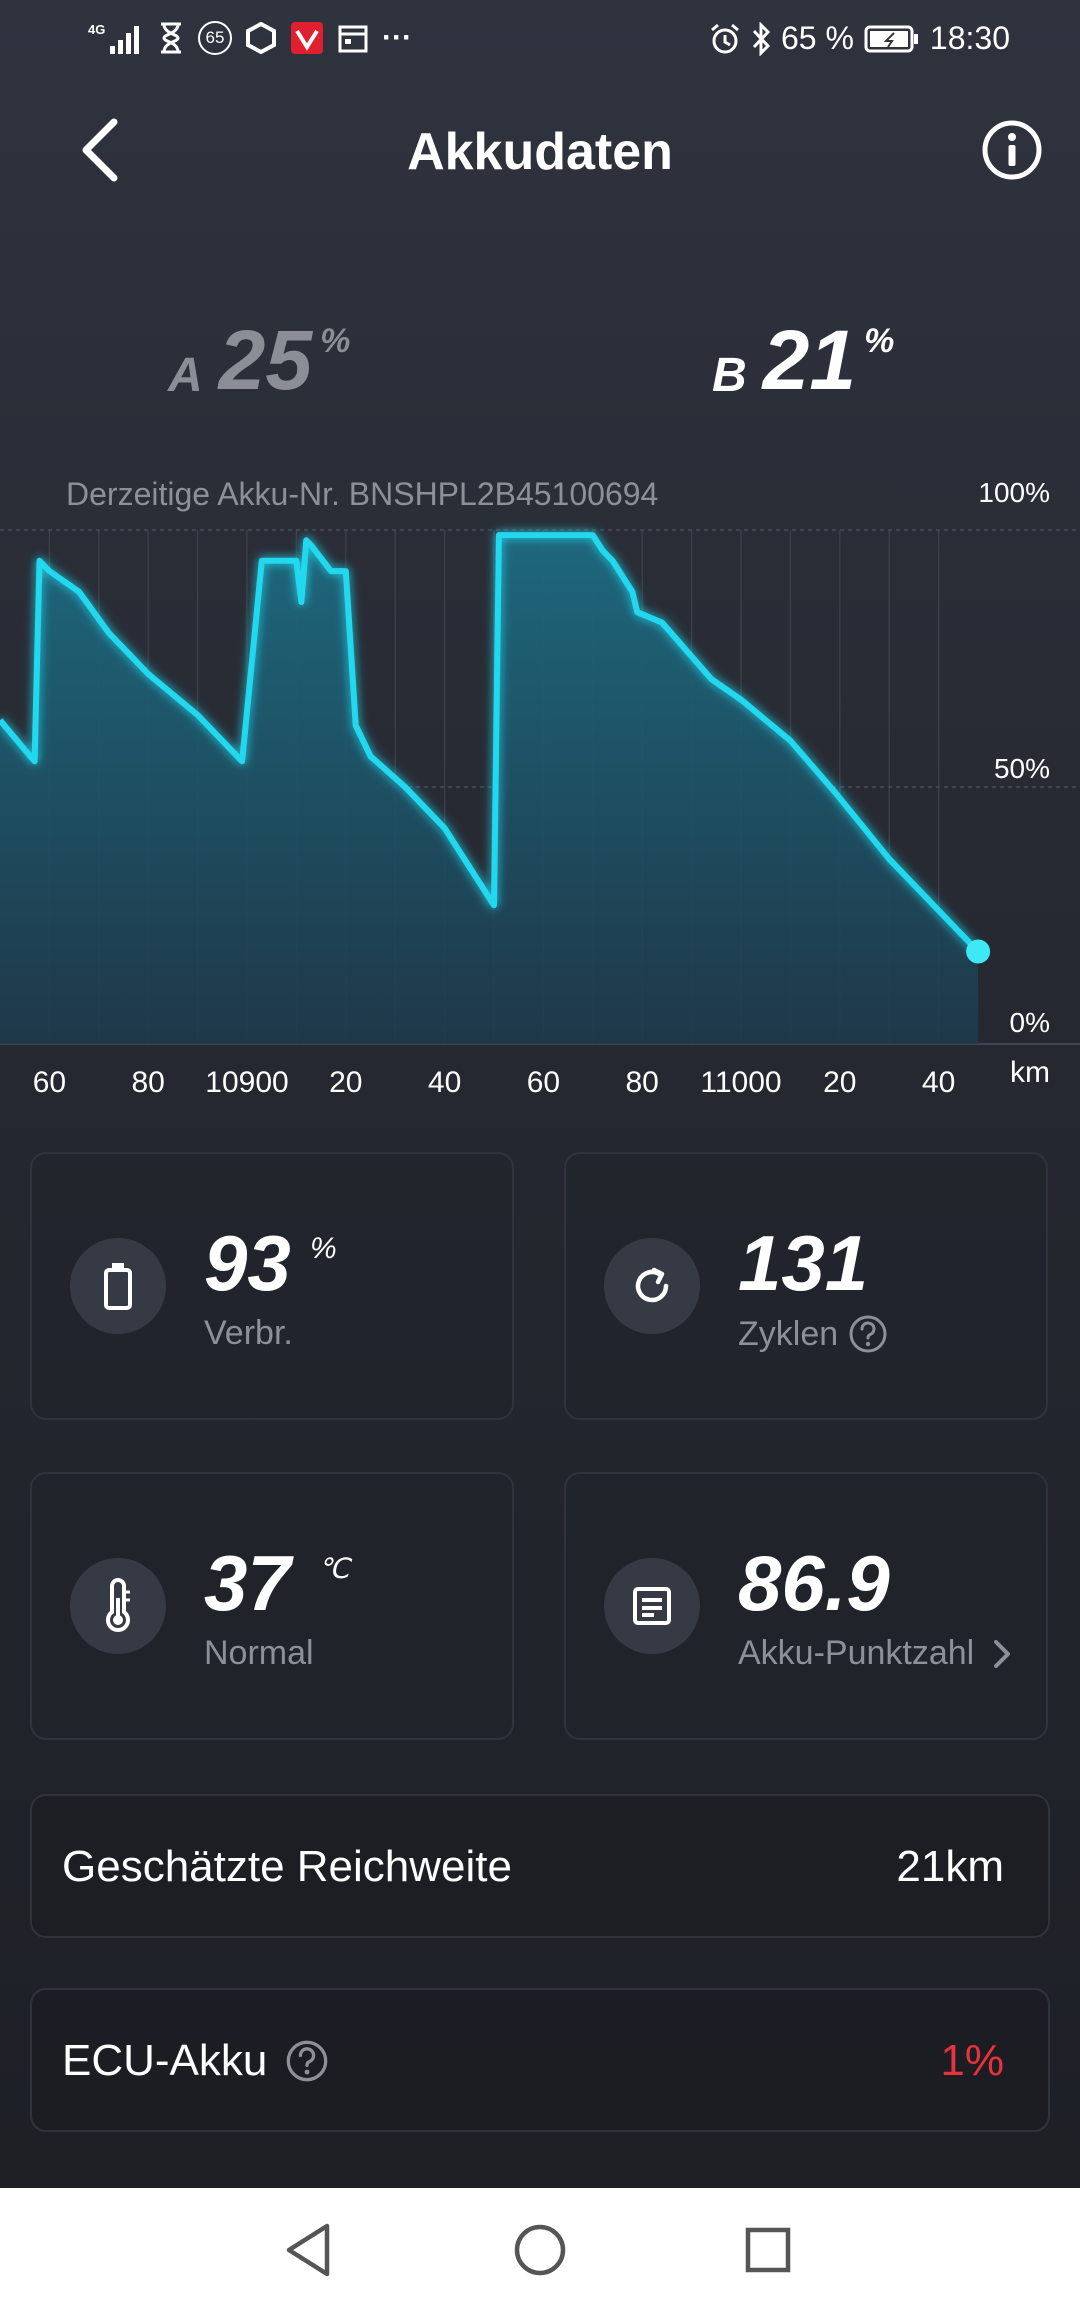  I want to click on red-app-icon, so click(307, 38).